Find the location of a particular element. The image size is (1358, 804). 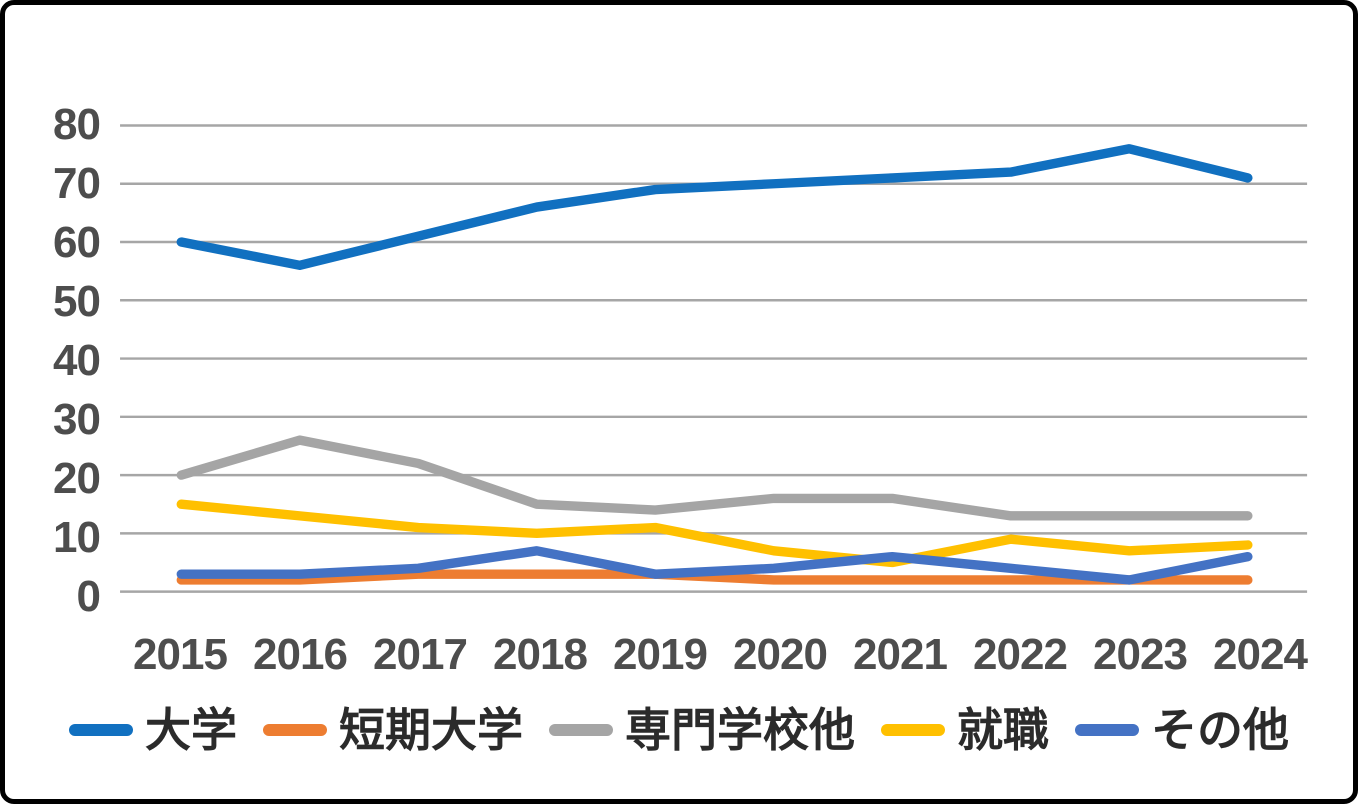

legend-label: 大学 is located at coordinates (191, 730).